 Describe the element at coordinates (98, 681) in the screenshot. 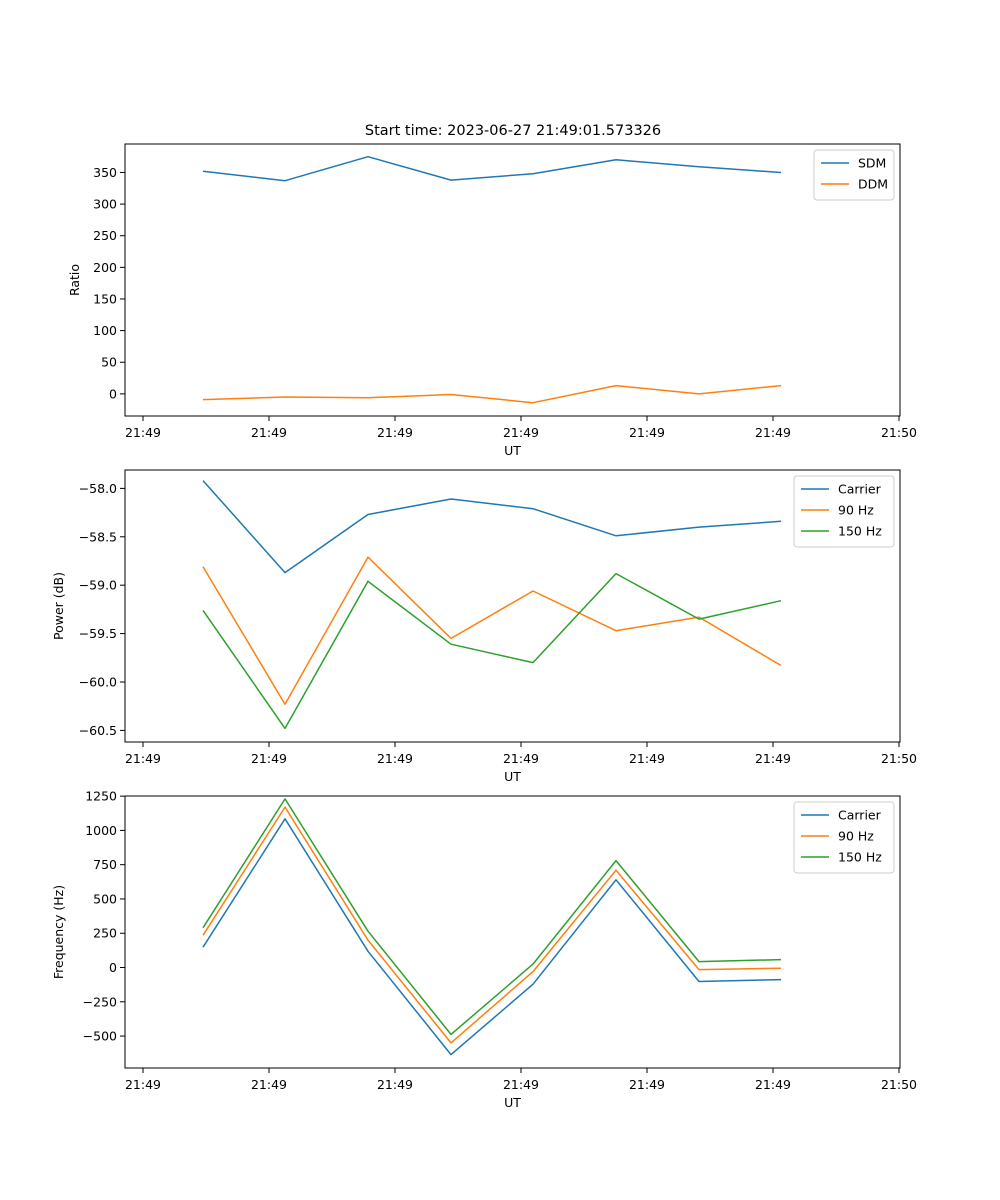

I see `y-tick-label: −60.0` at that location.